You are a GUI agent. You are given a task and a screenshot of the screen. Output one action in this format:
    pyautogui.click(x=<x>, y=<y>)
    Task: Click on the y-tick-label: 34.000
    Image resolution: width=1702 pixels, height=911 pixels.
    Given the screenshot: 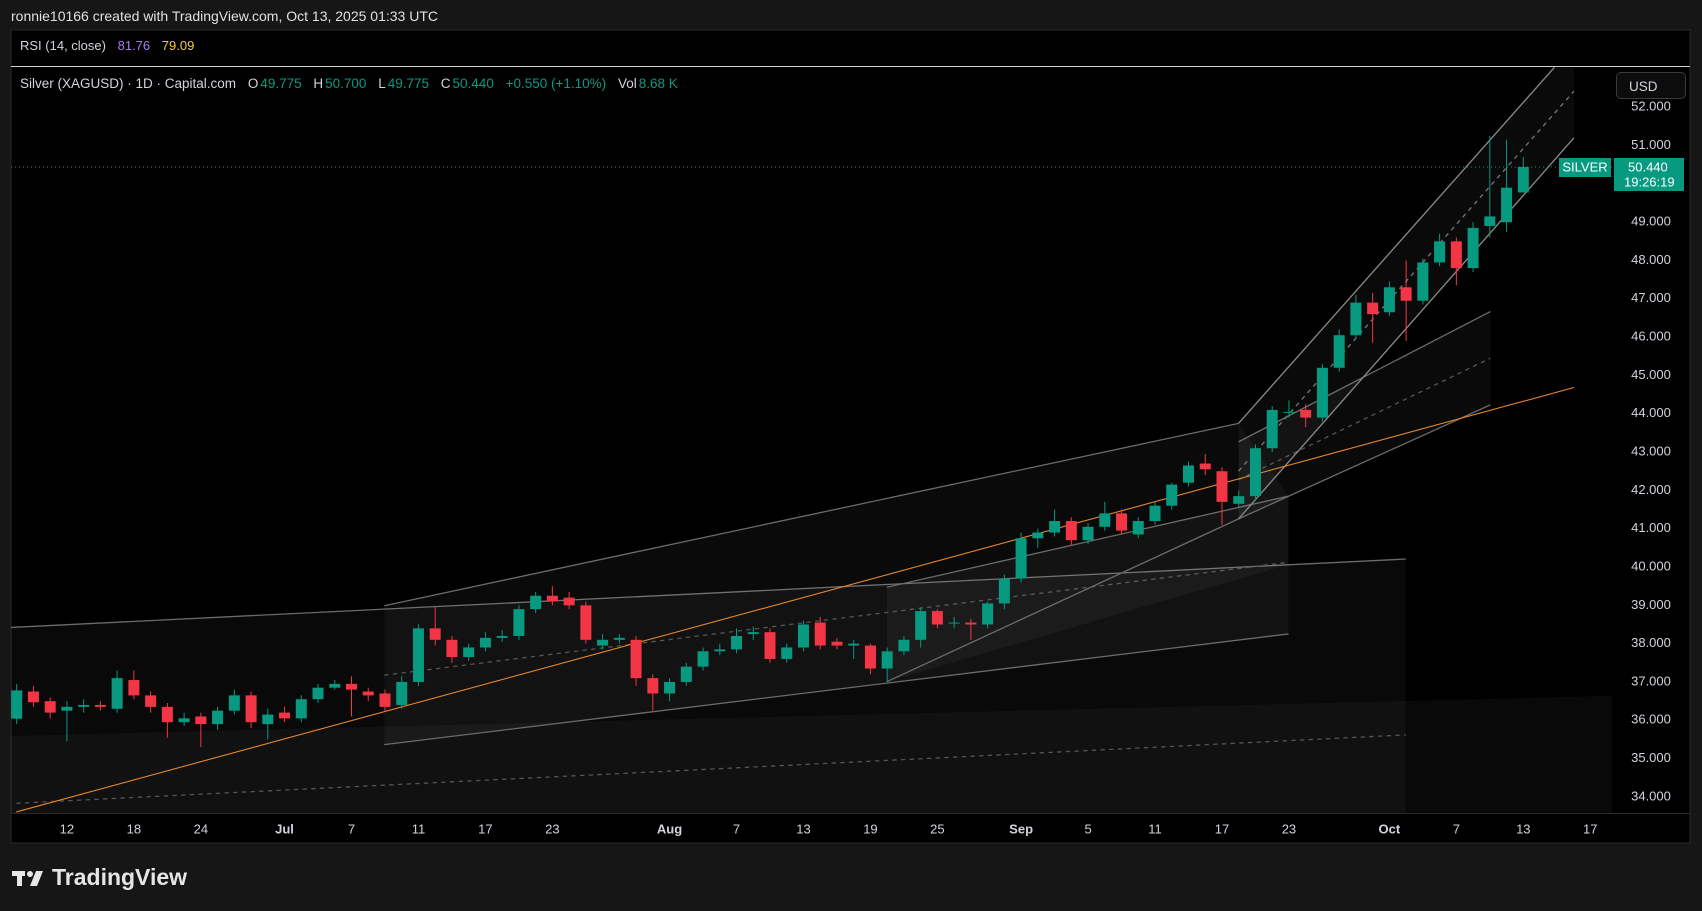 What is the action you would take?
    pyautogui.click(x=1651, y=795)
    